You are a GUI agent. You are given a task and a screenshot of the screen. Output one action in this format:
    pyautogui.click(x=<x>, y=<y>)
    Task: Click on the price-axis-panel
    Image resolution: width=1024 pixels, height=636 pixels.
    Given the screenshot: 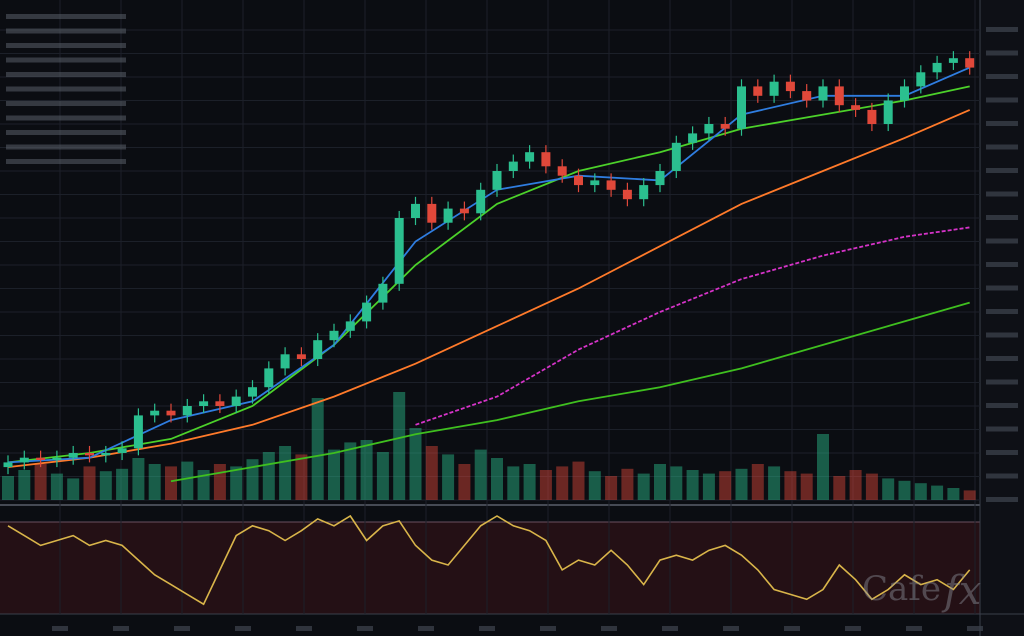 What is the action you would take?
    pyautogui.click(x=1002, y=318)
    